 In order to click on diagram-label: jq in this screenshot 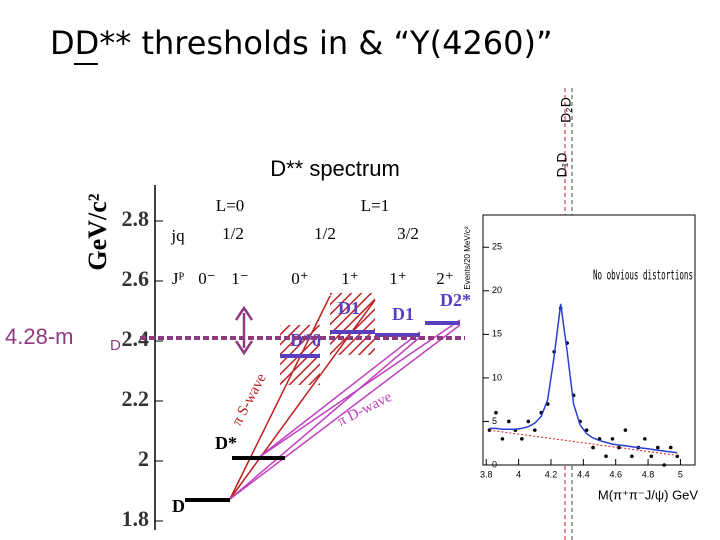, I will do `click(177, 235)`.